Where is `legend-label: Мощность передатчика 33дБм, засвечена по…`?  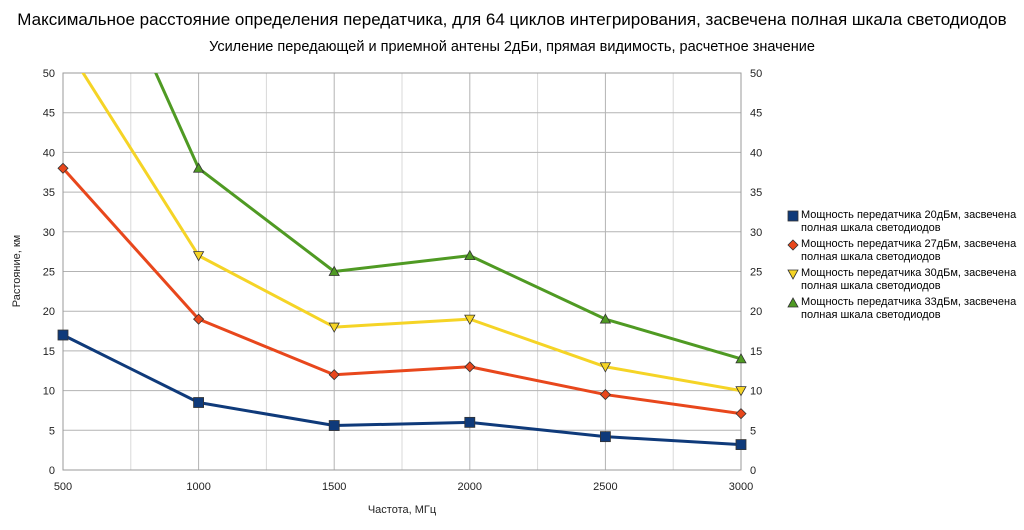 legend-label: Мощность передатчика 33дБм, засвечена по… is located at coordinates (909, 308).